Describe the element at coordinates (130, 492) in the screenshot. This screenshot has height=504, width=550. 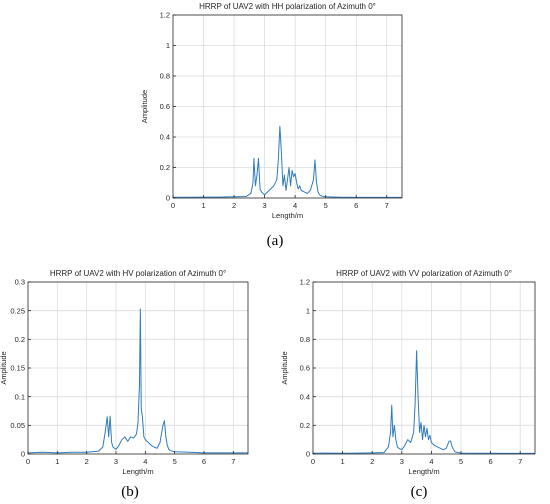
I see `caption-b: (b)` at that location.